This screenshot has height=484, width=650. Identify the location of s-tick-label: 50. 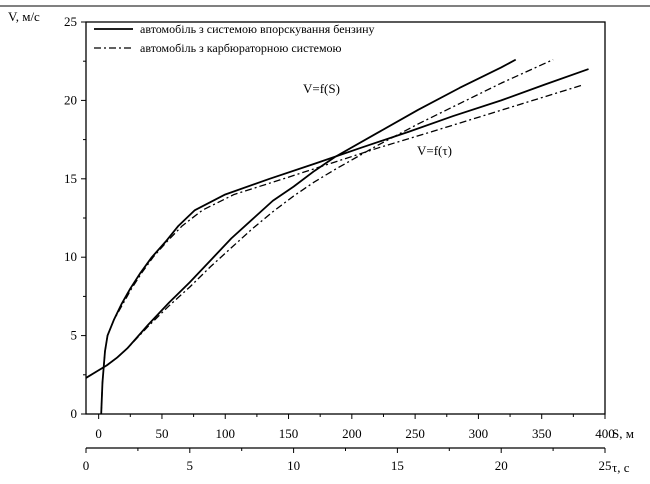
(161, 433).